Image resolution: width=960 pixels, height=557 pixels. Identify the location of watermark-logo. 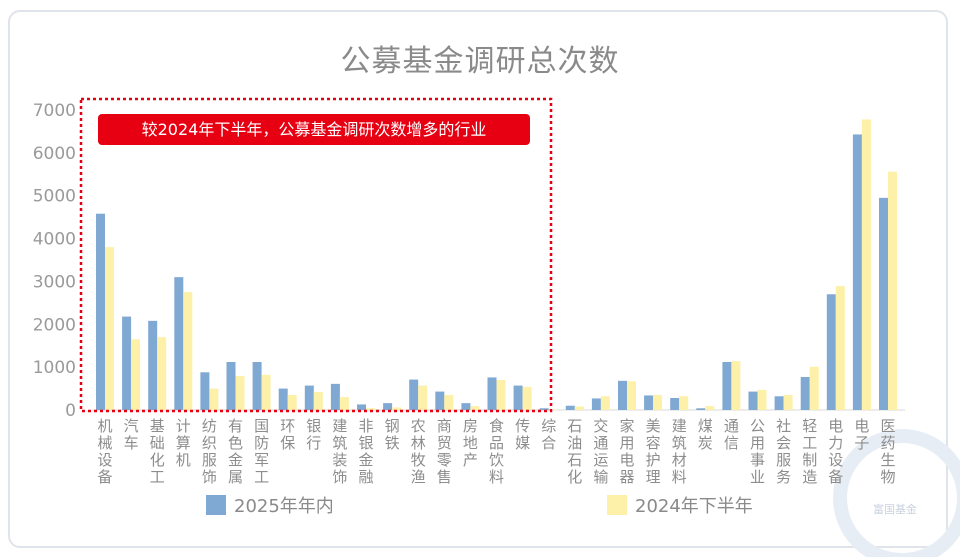
(896, 493).